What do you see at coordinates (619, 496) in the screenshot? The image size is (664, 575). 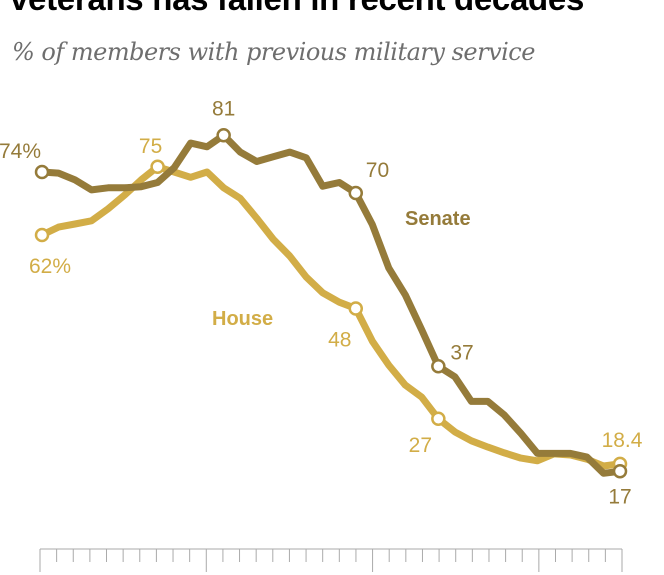 I see `data-label: 17` at bounding box center [619, 496].